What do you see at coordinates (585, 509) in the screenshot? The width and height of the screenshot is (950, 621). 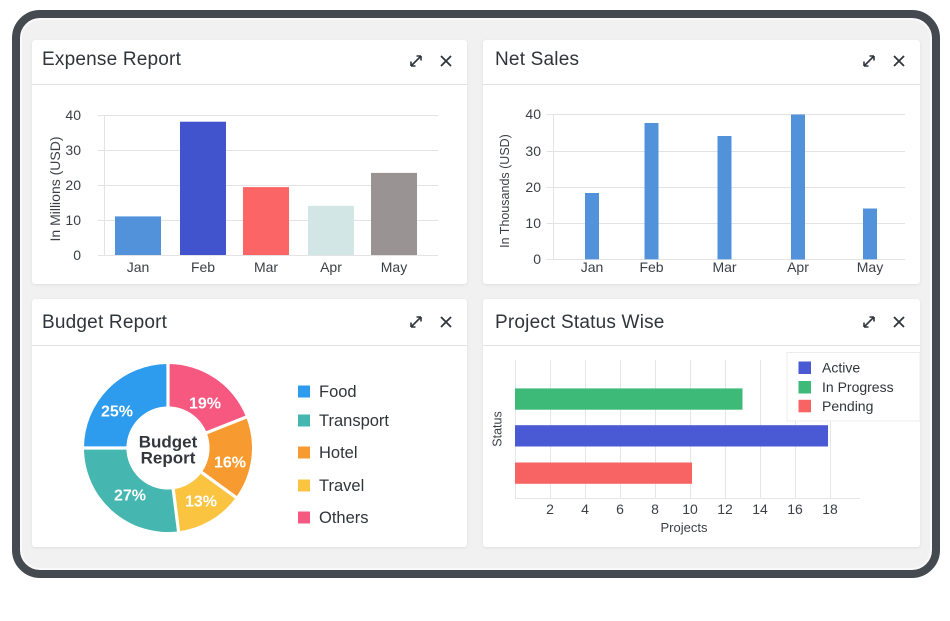 I see `svg-text: 4` at bounding box center [585, 509].